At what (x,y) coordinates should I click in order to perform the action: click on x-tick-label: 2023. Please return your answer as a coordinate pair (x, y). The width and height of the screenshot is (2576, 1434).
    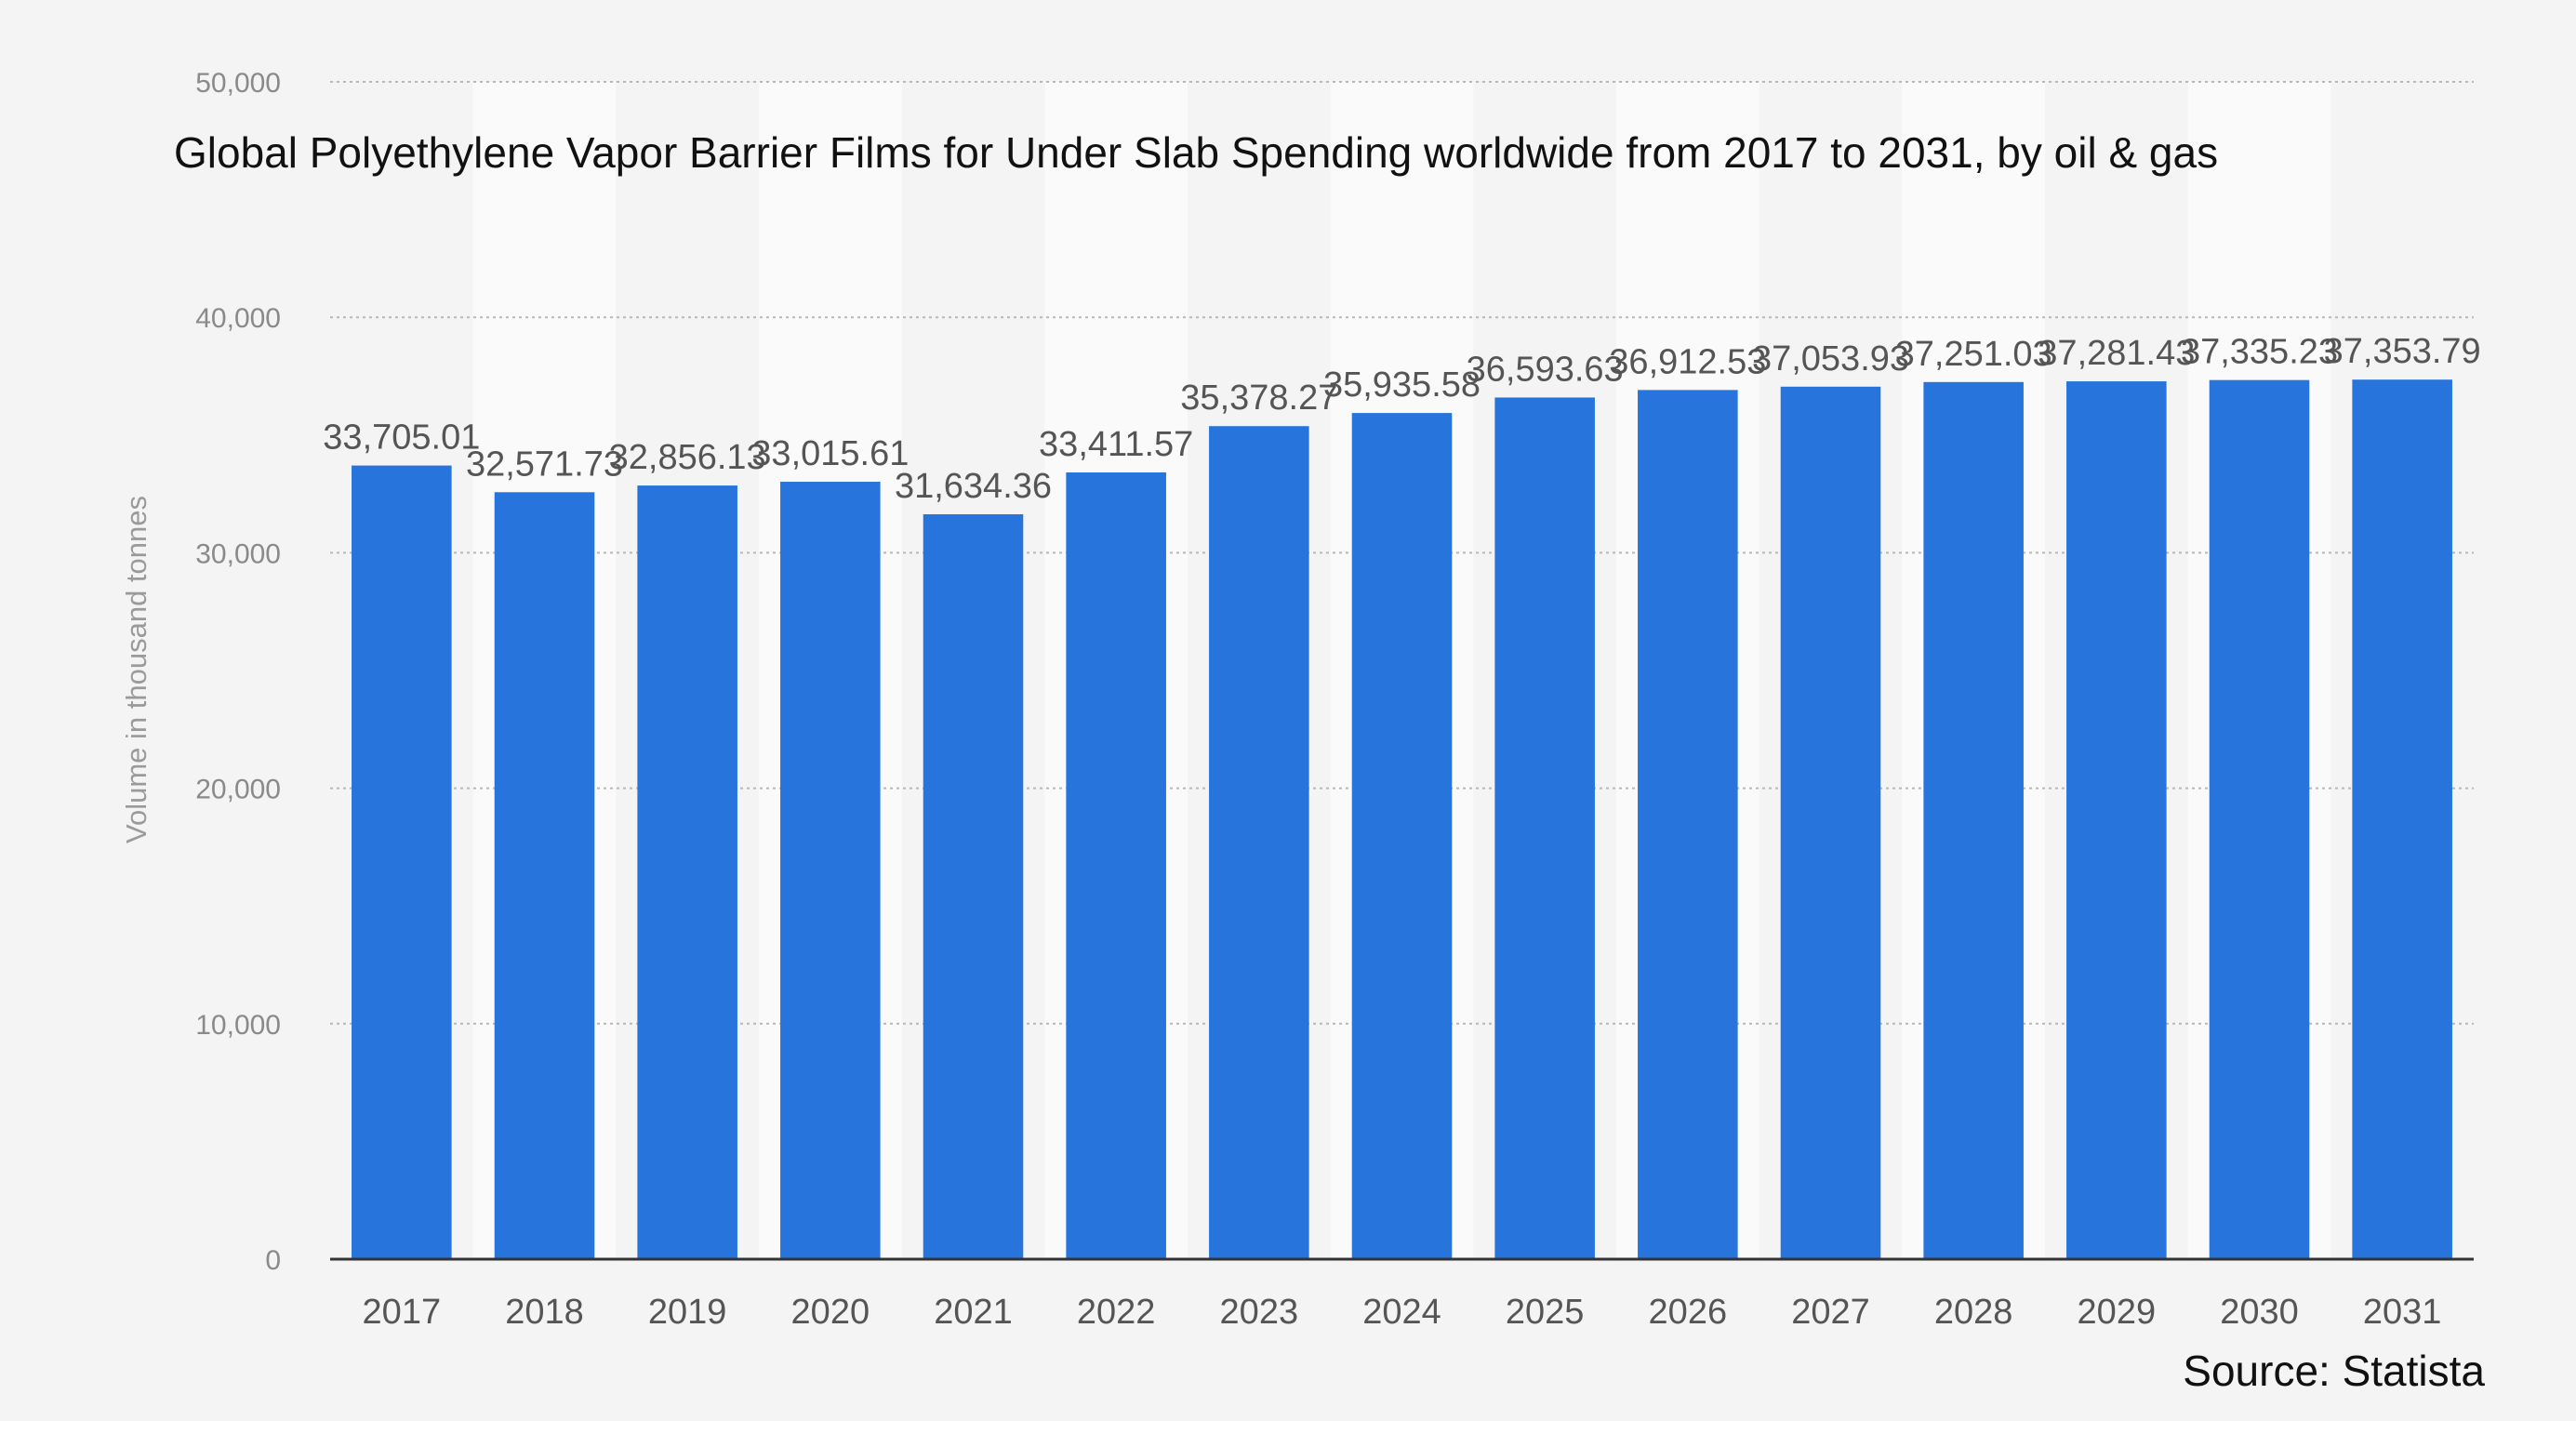
    Looking at the image, I should click on (1259, 1313).